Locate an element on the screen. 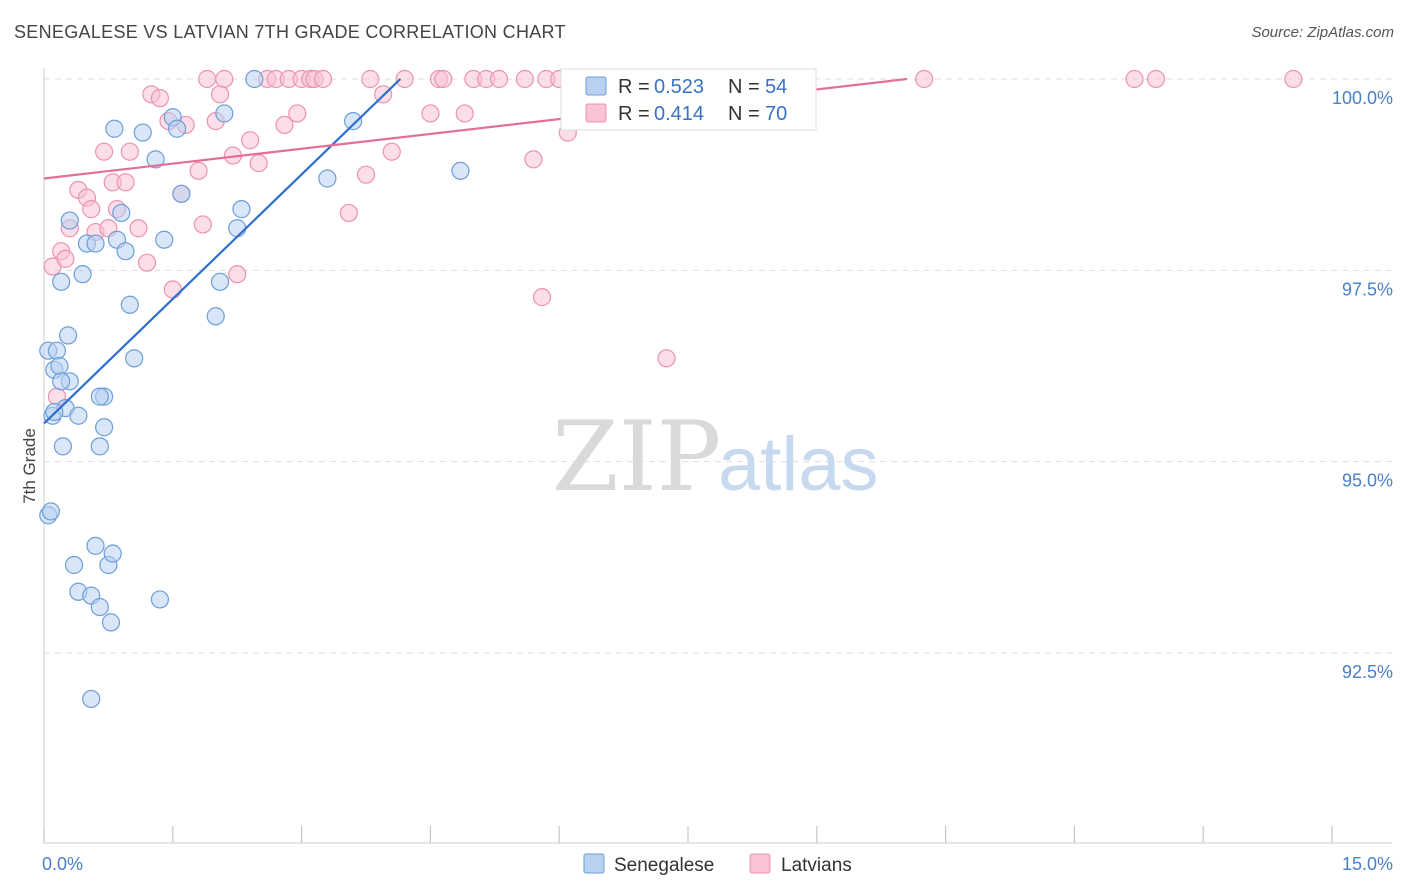 This screenshot has width=1406, height=892. series-legend-swatch-senegalese is located at coordinates (594, 863).